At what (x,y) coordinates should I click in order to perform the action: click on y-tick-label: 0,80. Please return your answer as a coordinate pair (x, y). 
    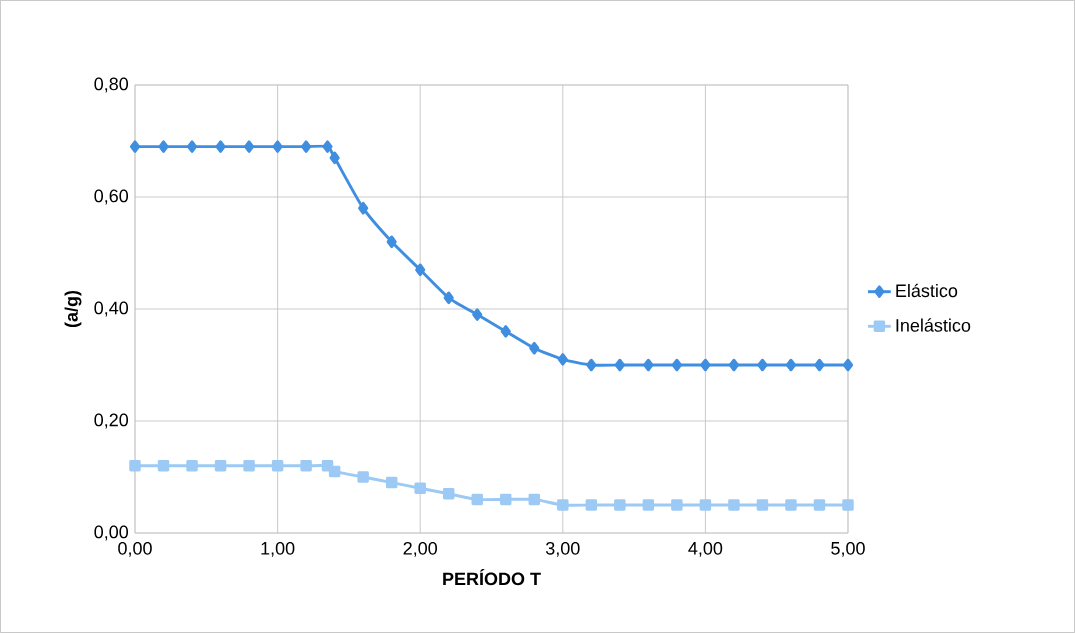
    Looking at the image, I should click on (111, 85).